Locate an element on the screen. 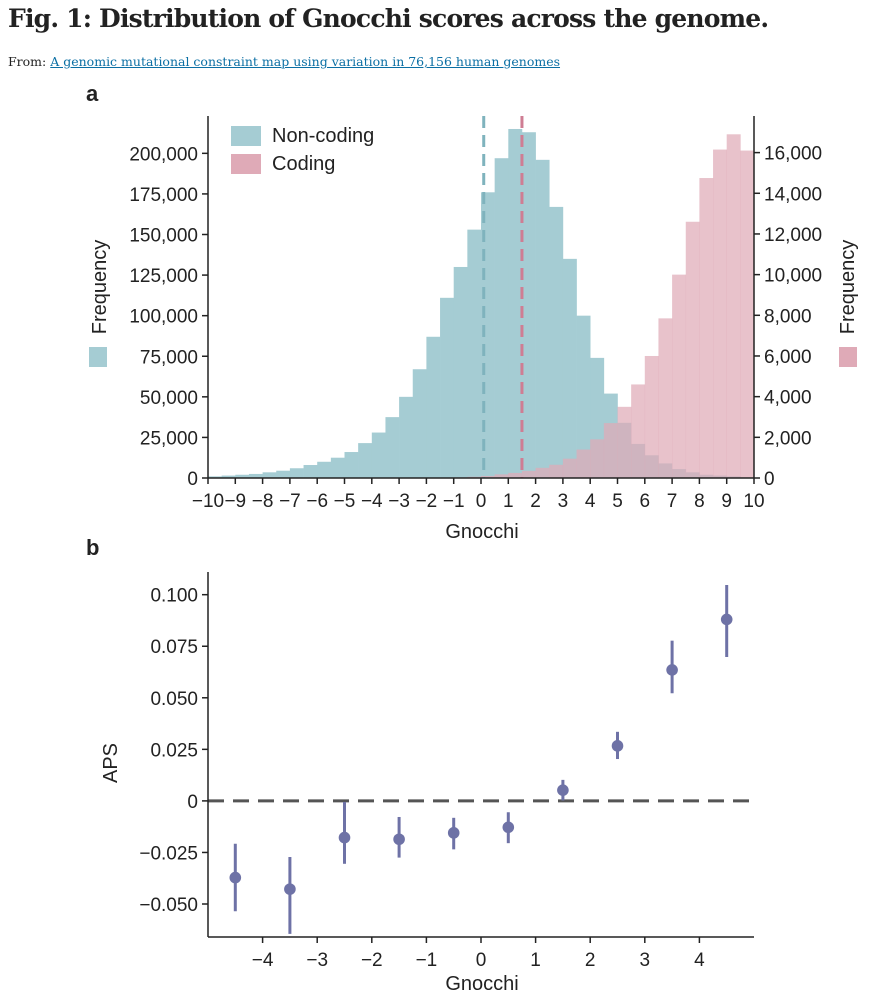 This screenshot has height=1000, width=886. panel-letter-b: b is located at coordinates (92, 547).